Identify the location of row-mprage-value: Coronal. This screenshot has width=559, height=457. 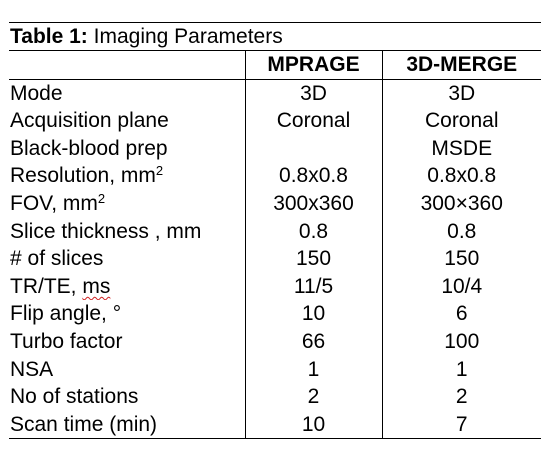
(313, 121).